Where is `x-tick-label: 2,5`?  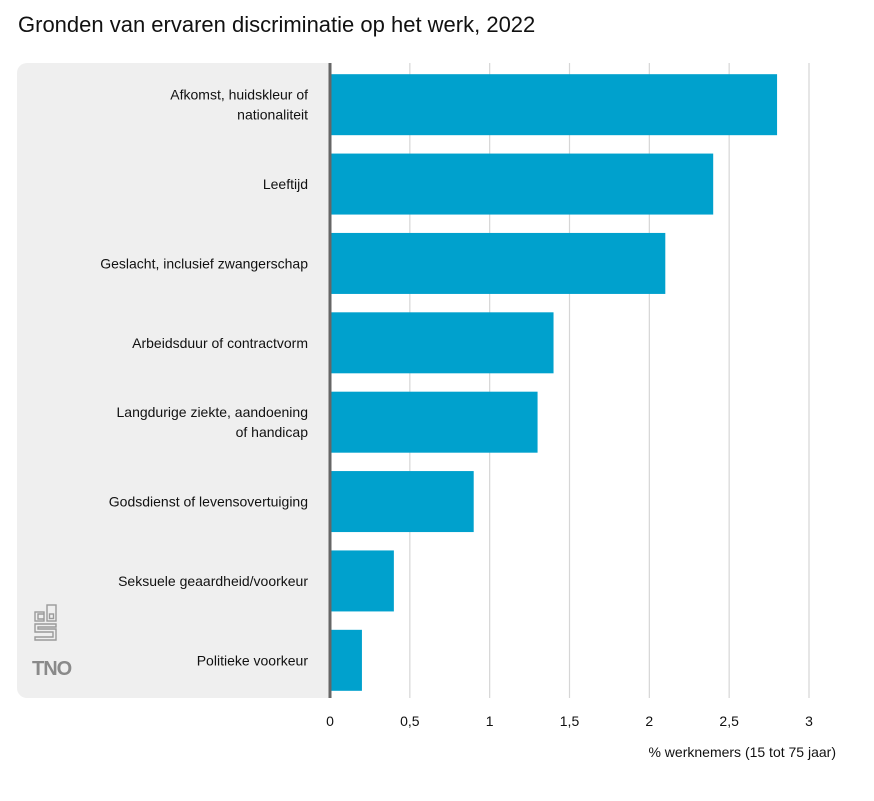
x-tick-label: 2,5 is located at coordinates (729, 721).